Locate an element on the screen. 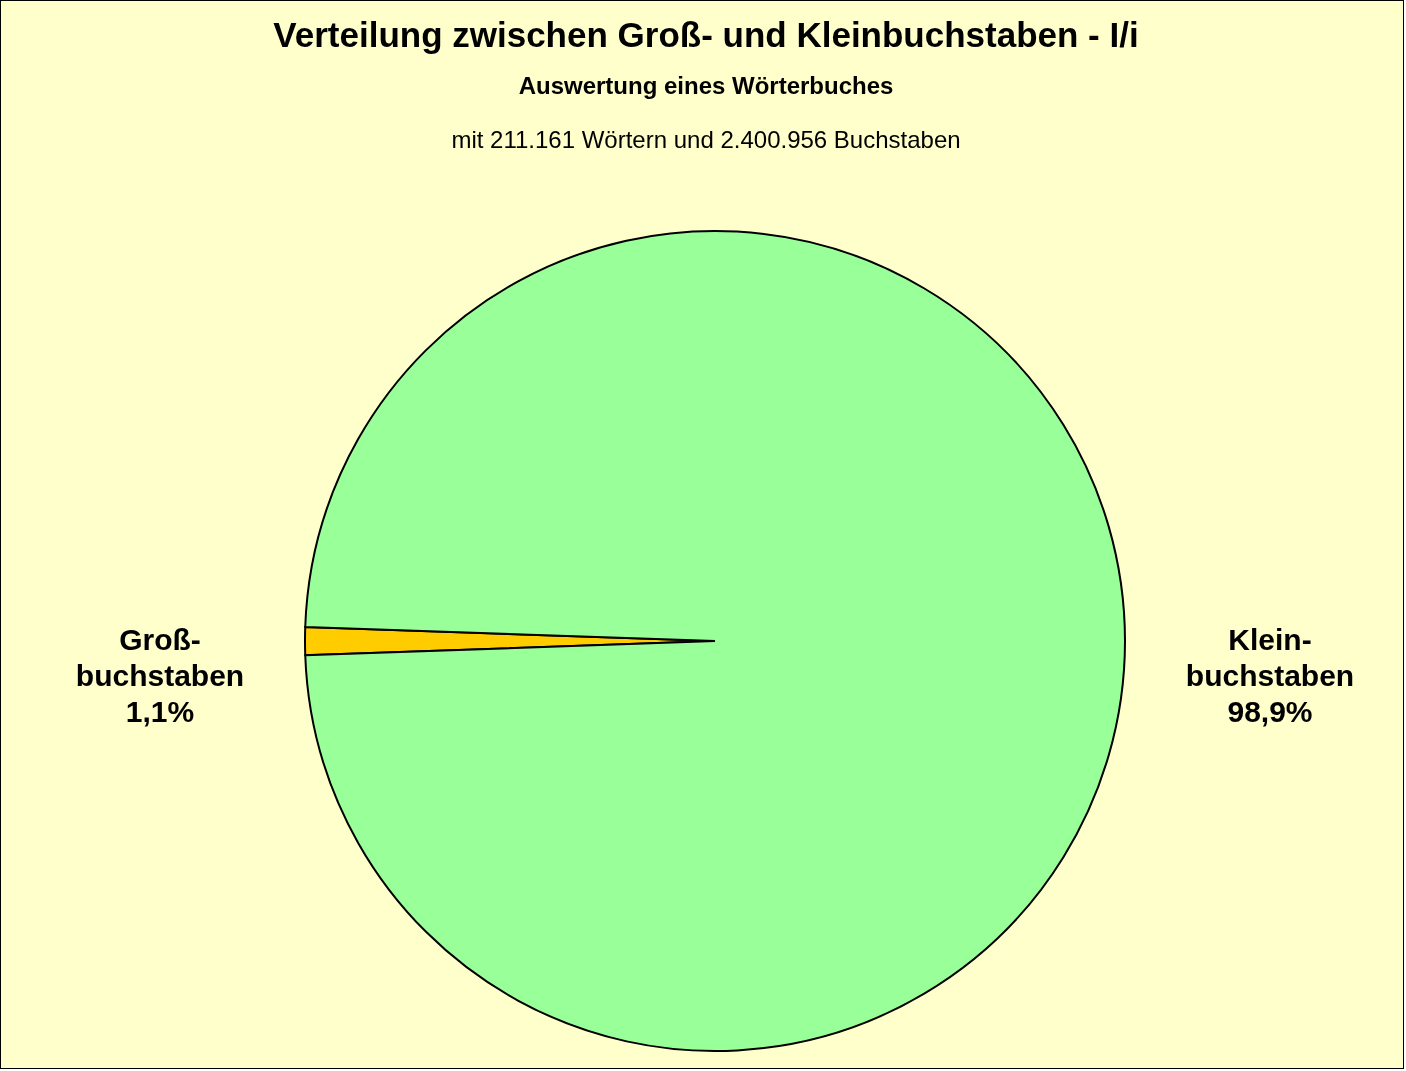 The height and width of the screenshot is (1071, 1406). text: mit 211.161 Wörtern und 2.400.956 Buchstaben is located at coordinates (706, 139).